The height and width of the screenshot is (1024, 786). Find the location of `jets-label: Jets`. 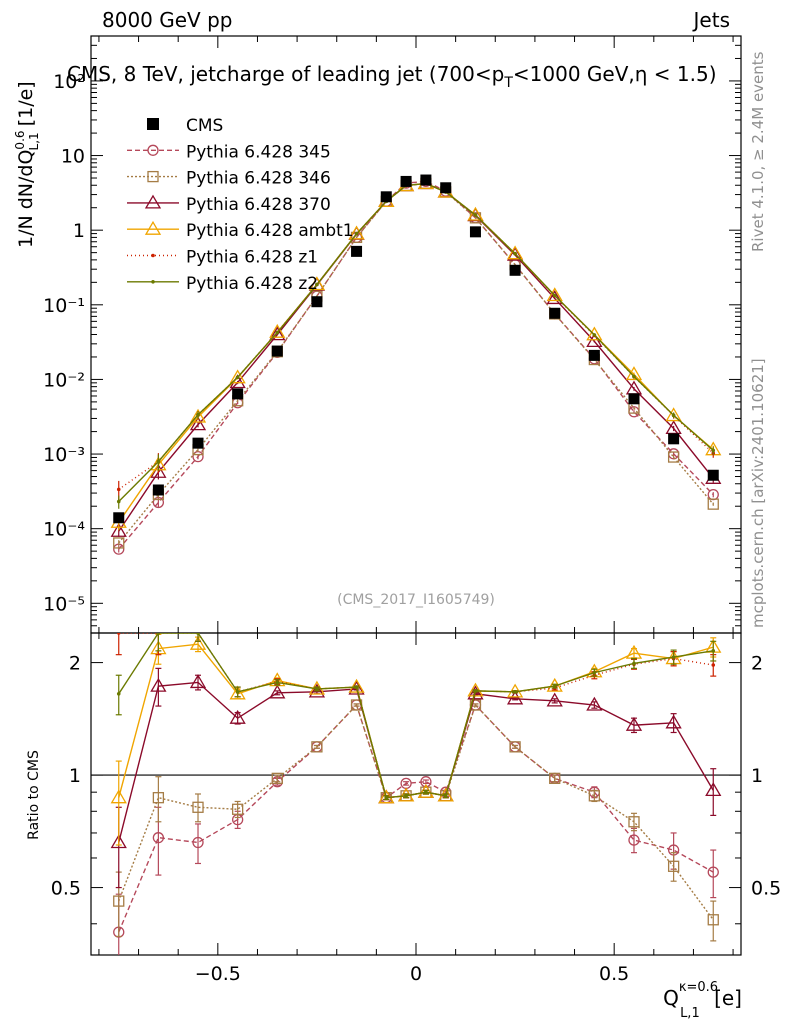

jets-label: Jets is located at coordinates (711, 20).